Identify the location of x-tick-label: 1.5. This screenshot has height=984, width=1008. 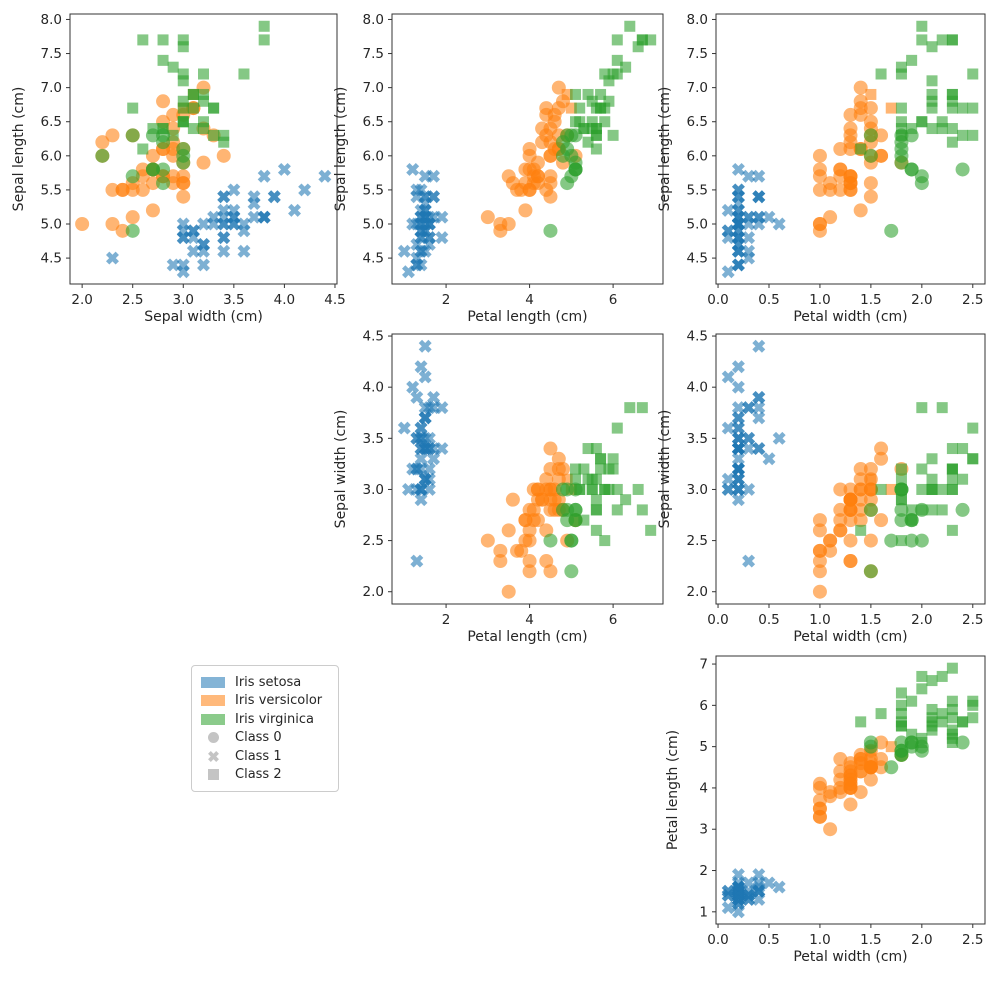
(870, 300).